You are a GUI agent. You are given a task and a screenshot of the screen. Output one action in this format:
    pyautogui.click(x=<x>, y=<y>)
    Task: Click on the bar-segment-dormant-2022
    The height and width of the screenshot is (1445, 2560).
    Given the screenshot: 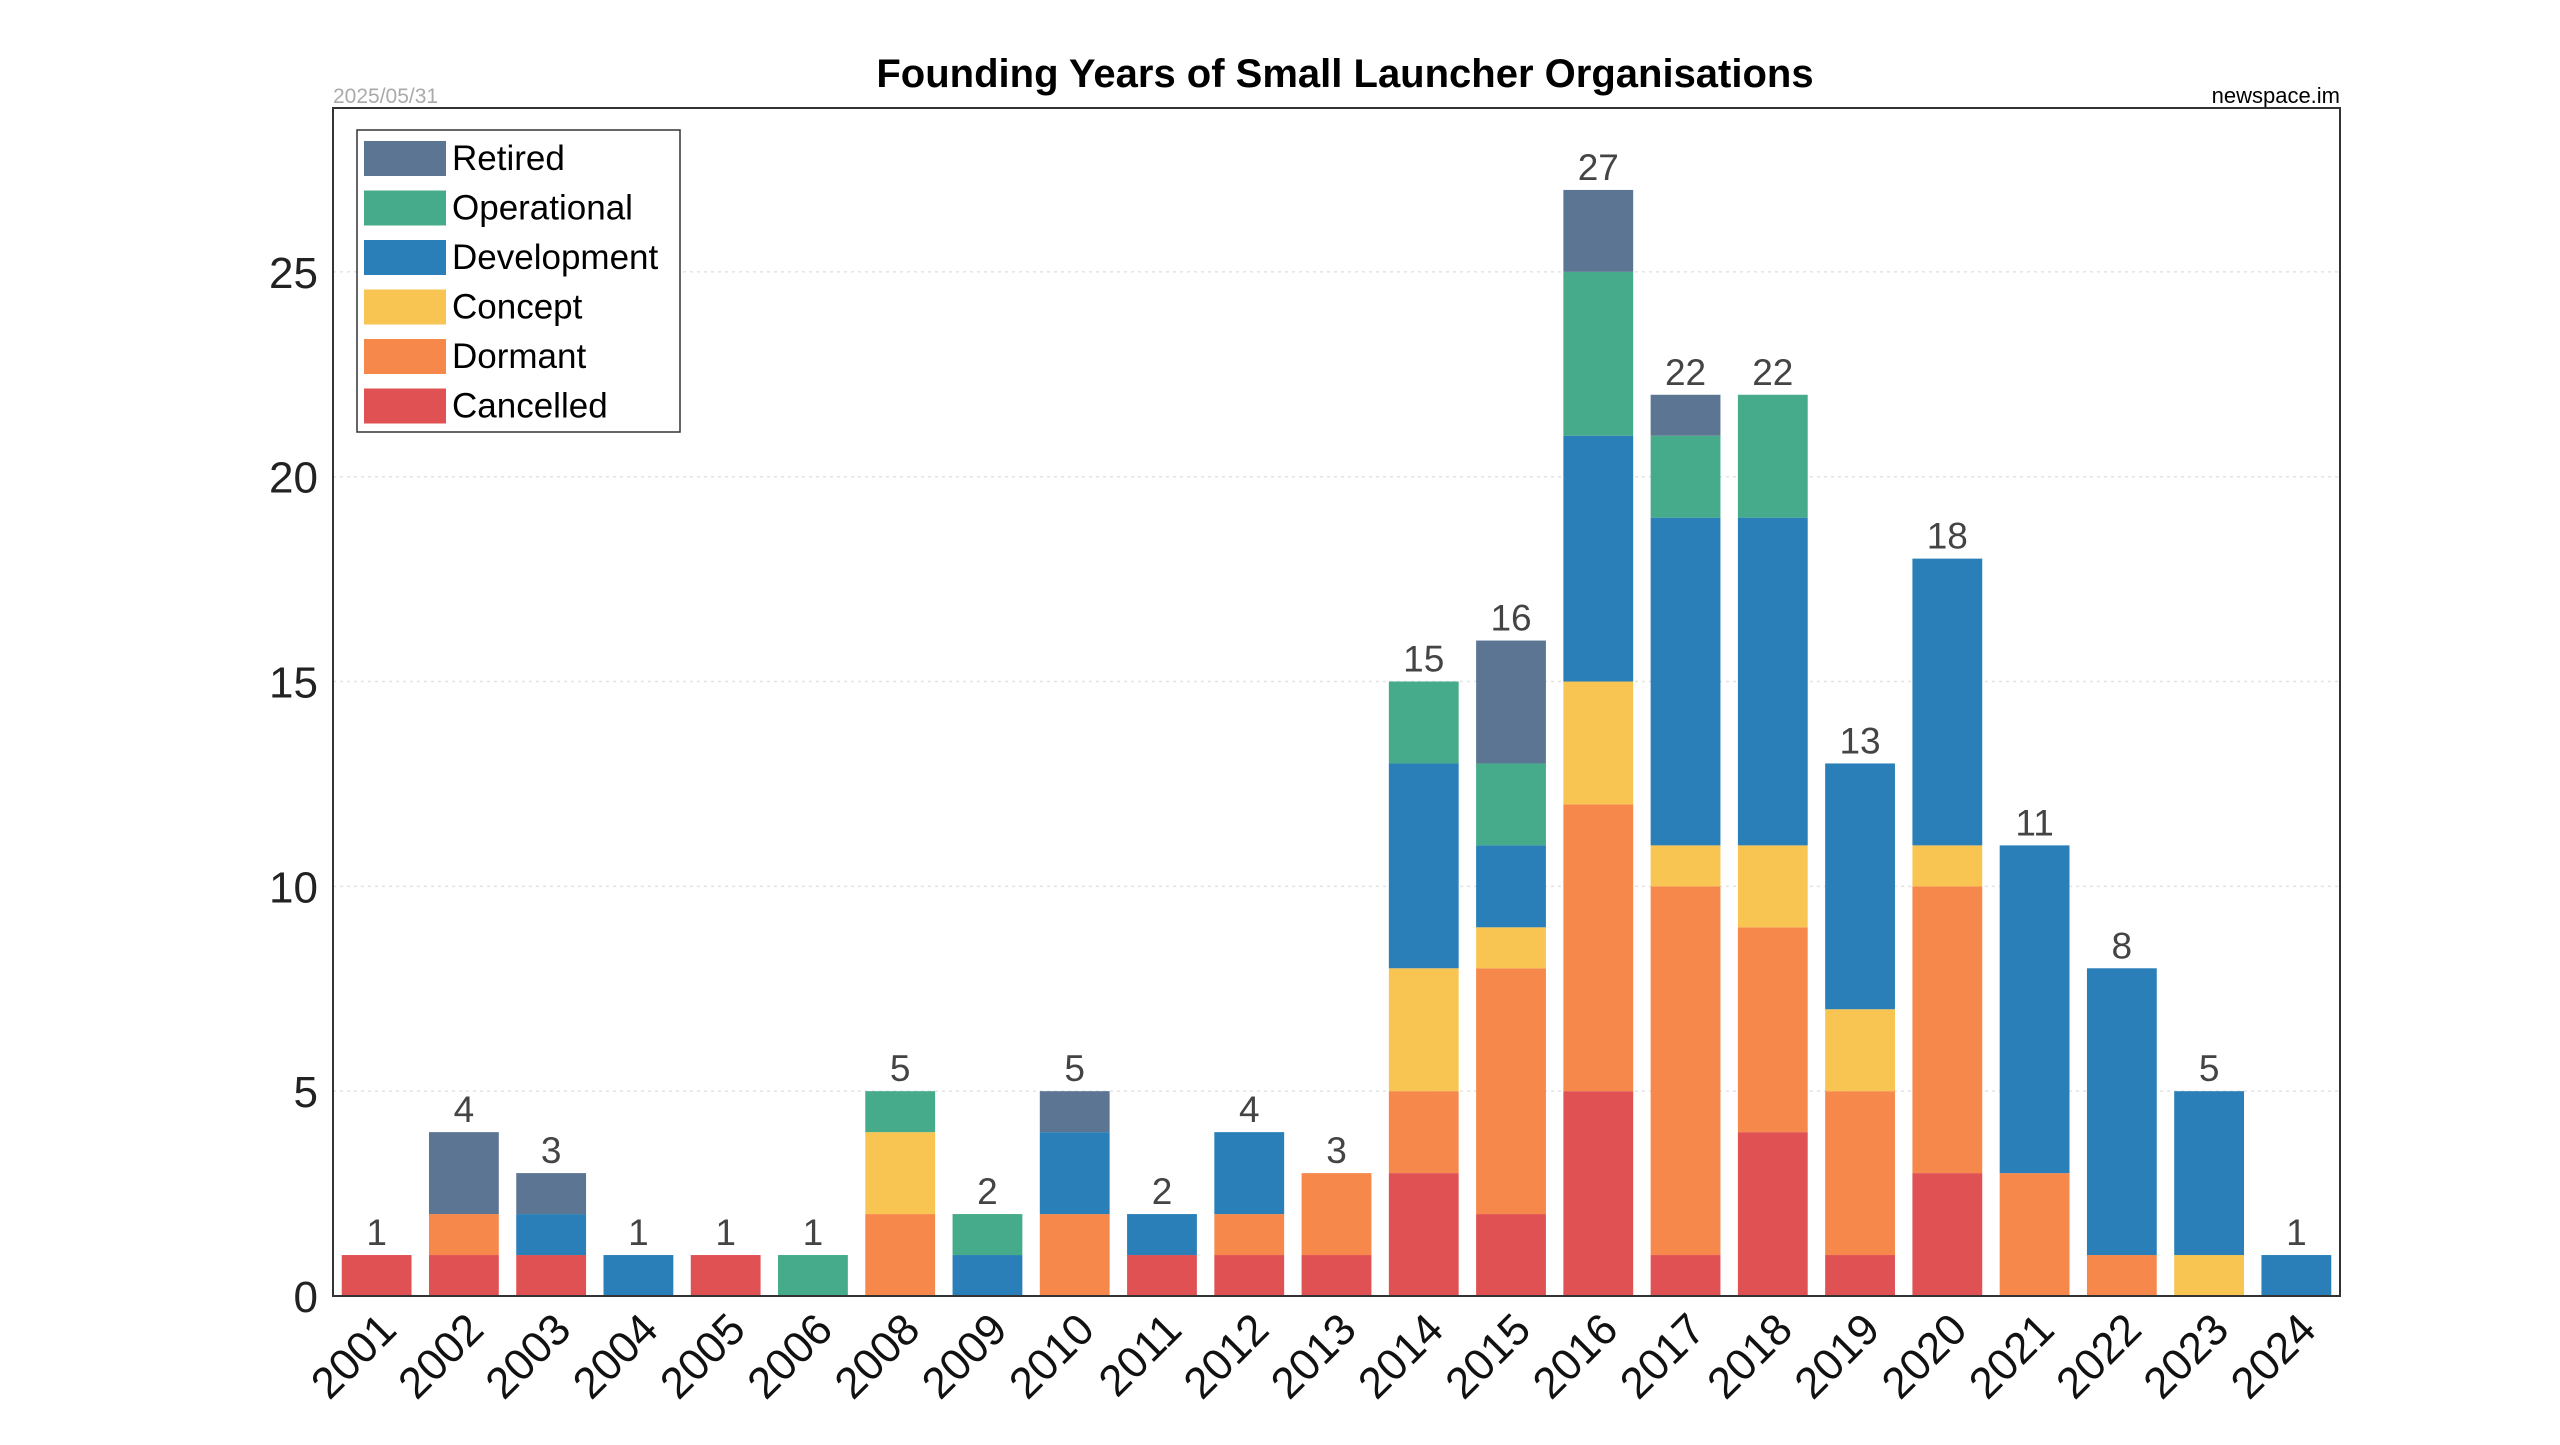 What is the action you would take?
    pyautogui.click(x=2121, y=1275)
    